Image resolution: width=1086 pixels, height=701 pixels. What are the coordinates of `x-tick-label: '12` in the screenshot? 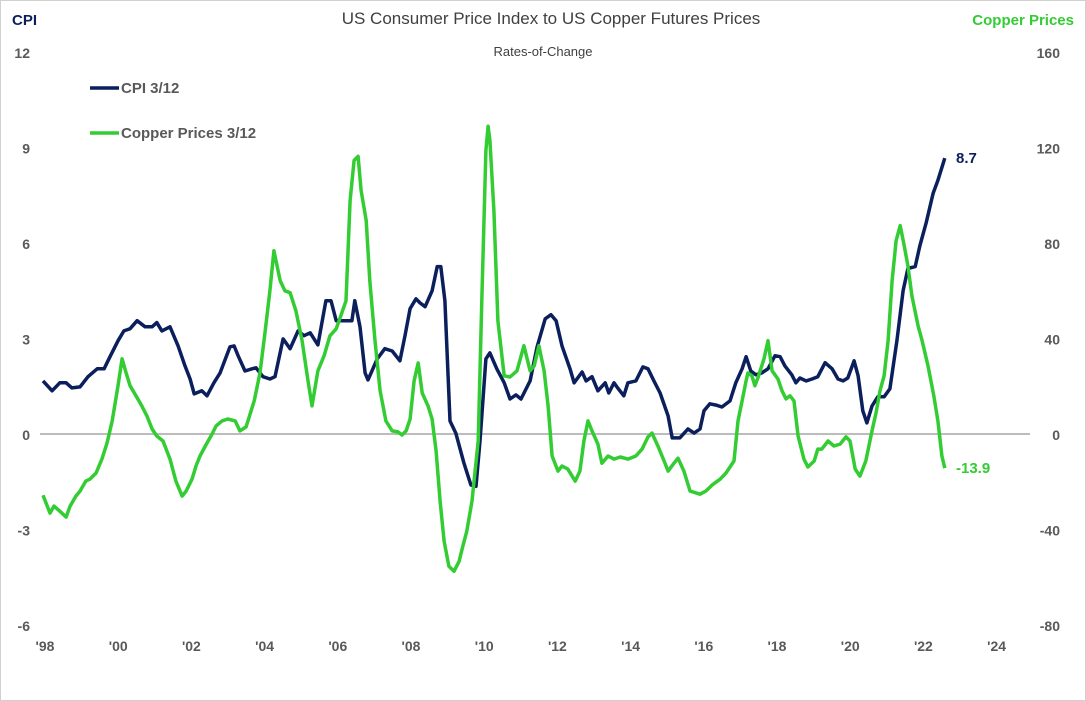 It's located at (557, 646).